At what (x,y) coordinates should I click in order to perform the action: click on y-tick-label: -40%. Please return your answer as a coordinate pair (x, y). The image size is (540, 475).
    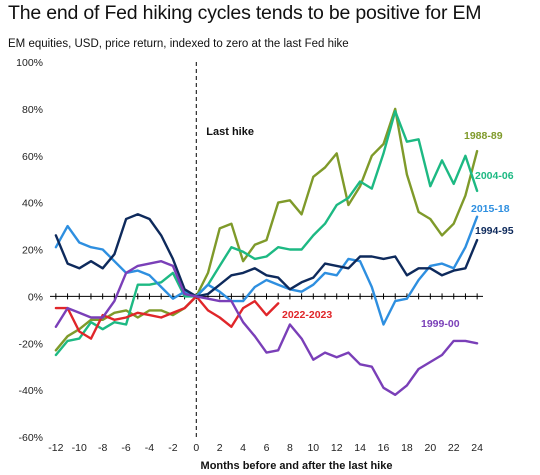
    Looking at the image, I should click on (30, 391).